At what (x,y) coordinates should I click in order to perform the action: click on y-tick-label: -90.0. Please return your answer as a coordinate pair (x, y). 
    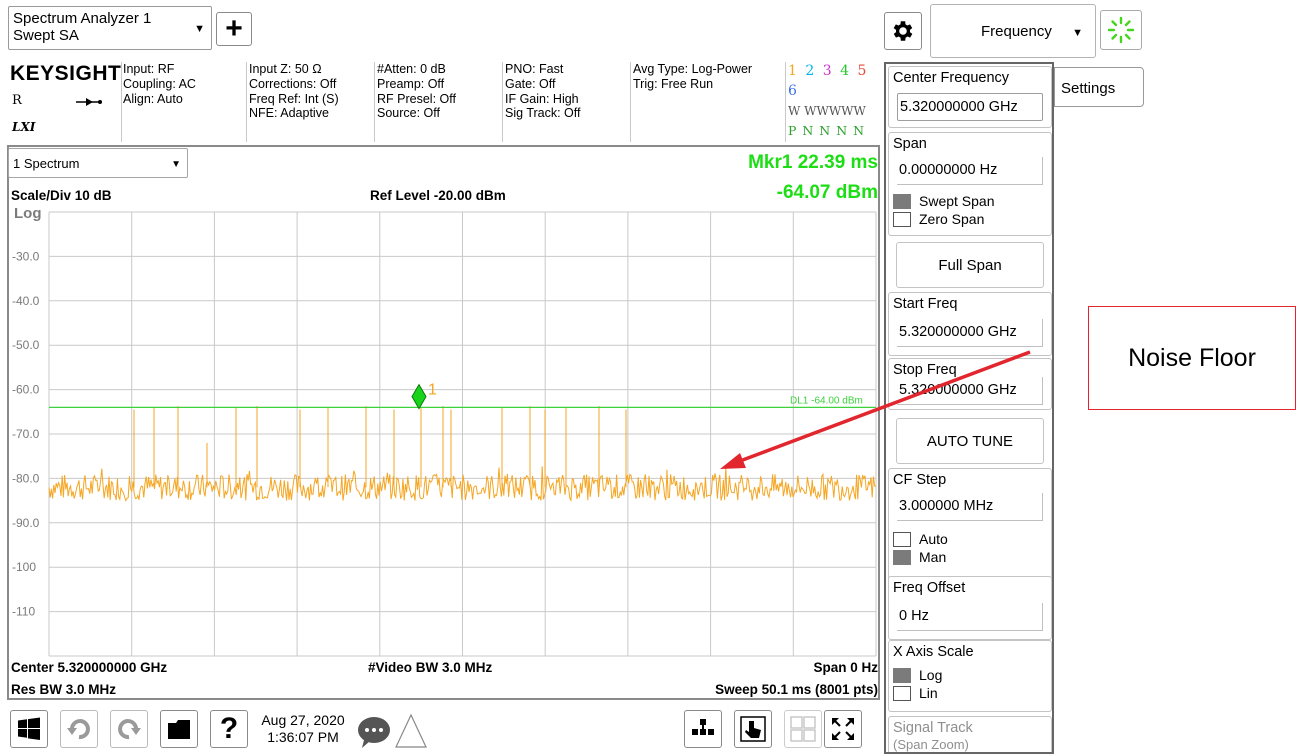
    Looking at the image, I should click on (26, 523).